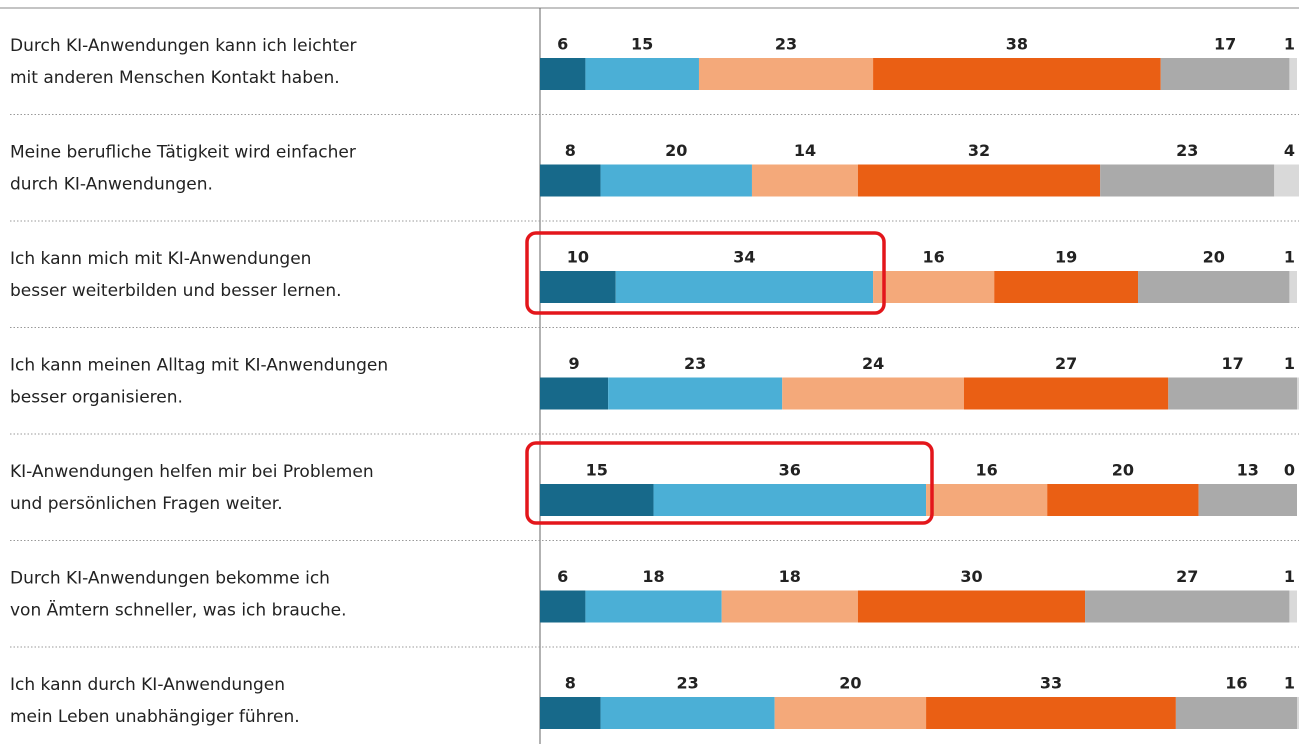 This screenshot has width=1299, height=744. Describe the element at coordinates (155, 717) in the screenshot. I see `category-label: mein Leben unabhängiger führen.` at that location.